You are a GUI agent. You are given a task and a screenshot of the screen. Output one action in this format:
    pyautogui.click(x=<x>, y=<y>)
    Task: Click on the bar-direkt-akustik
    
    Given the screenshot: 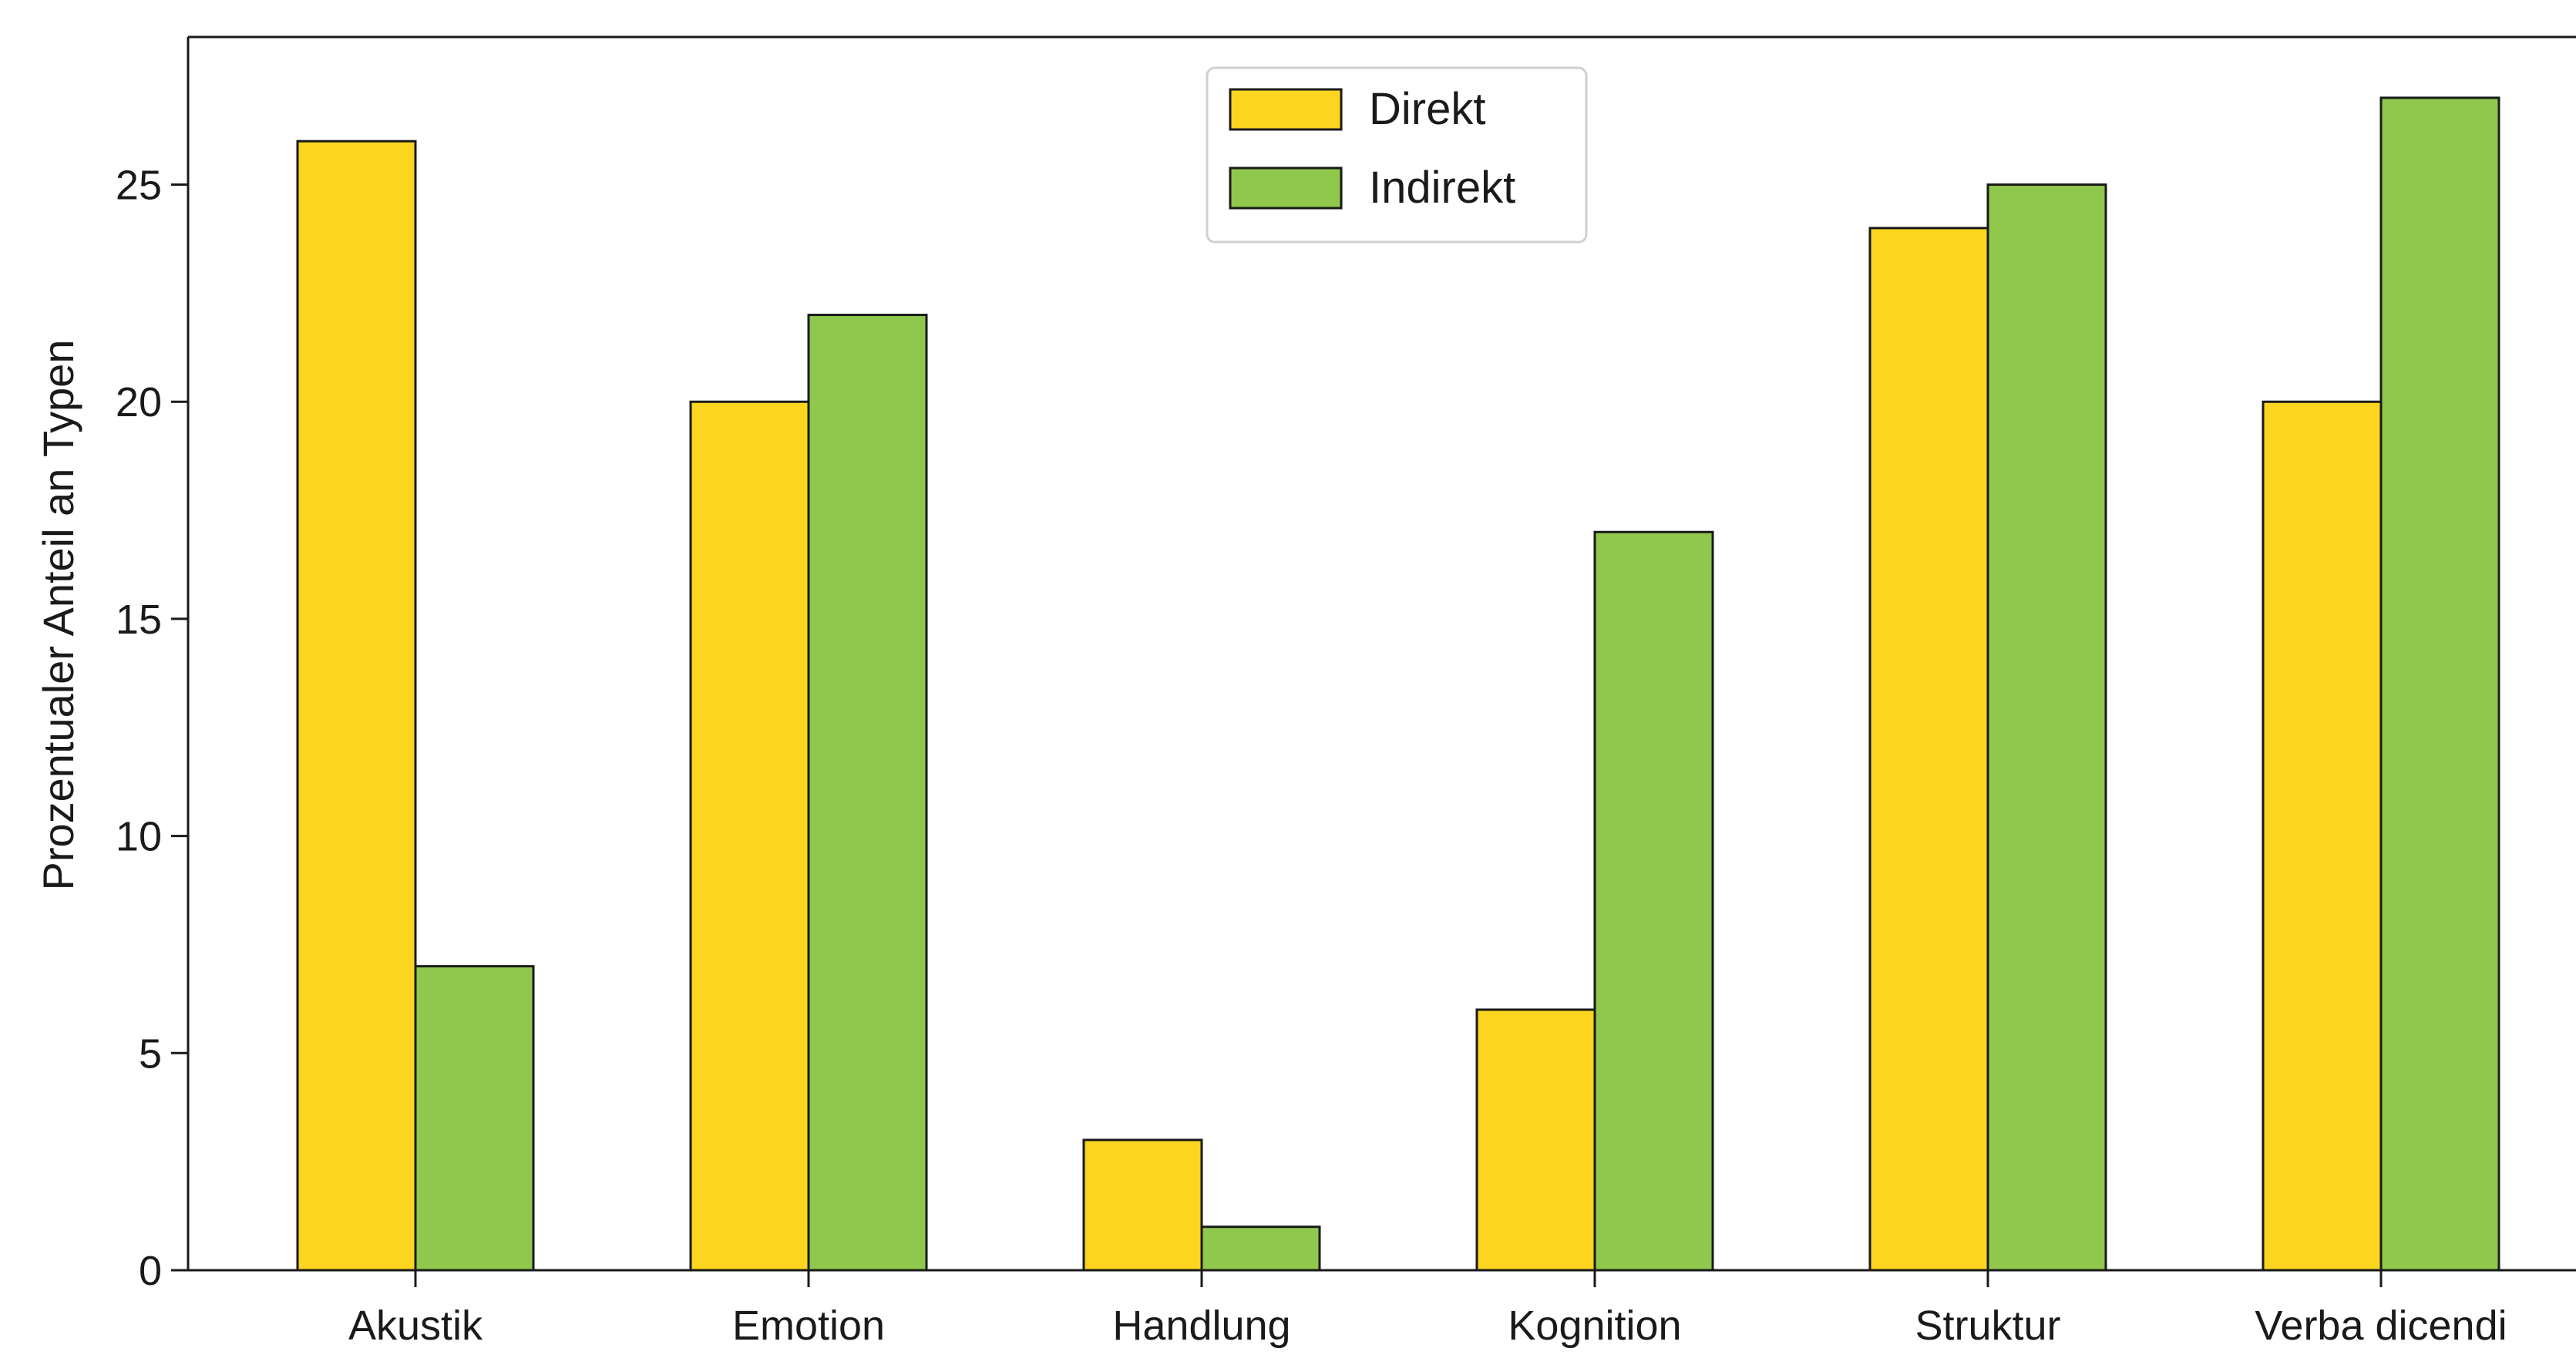 What is the action you would take?
    pyautogui.click(x=356, y=706)
    